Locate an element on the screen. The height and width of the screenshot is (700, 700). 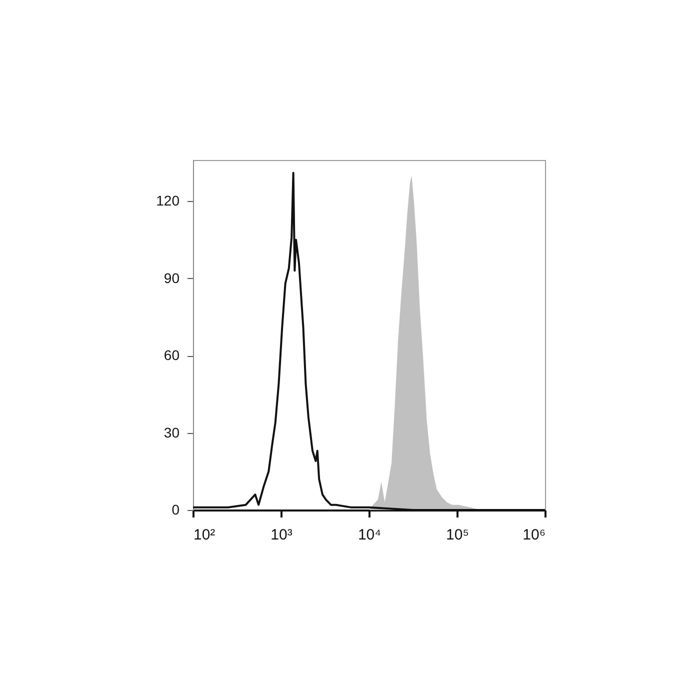
x-tick-label: 10⁴ is located at coordinates (370, 535).